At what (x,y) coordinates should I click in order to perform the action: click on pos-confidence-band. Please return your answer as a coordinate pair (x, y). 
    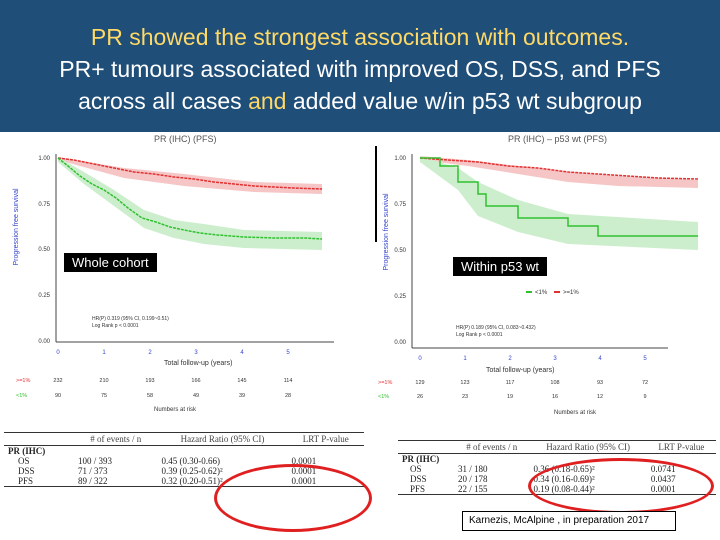
    Looking at the image, I should click on (190, 175).